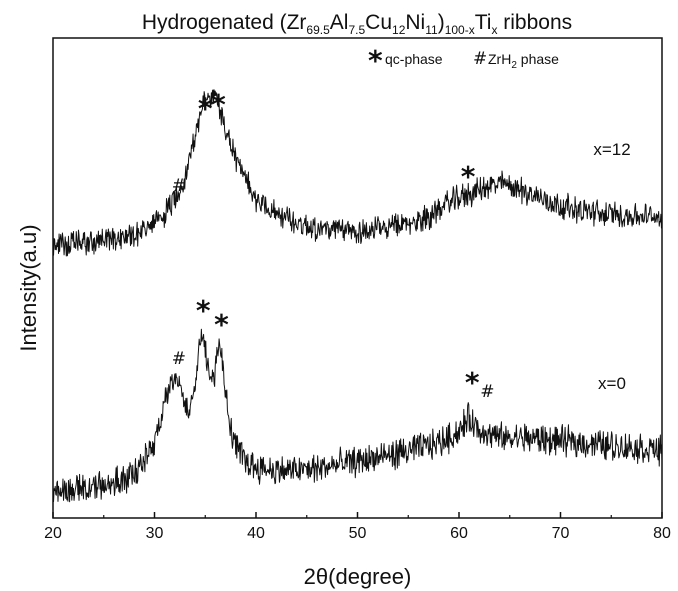 Image resolution: width=678 pixels, height=591 pixels. Describe the element at coordinates (414, 59) in the screenshot. I see `legend-label-qc-phase: qc-phase` at that location.